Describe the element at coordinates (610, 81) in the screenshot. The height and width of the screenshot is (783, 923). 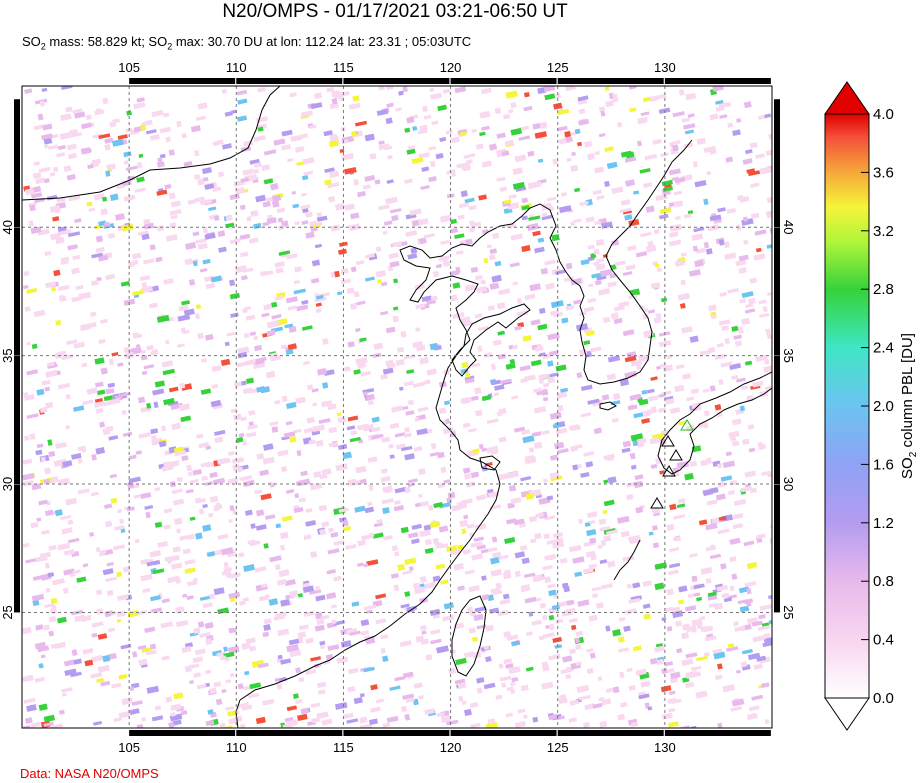
I see `top-frame-tick` at that location.